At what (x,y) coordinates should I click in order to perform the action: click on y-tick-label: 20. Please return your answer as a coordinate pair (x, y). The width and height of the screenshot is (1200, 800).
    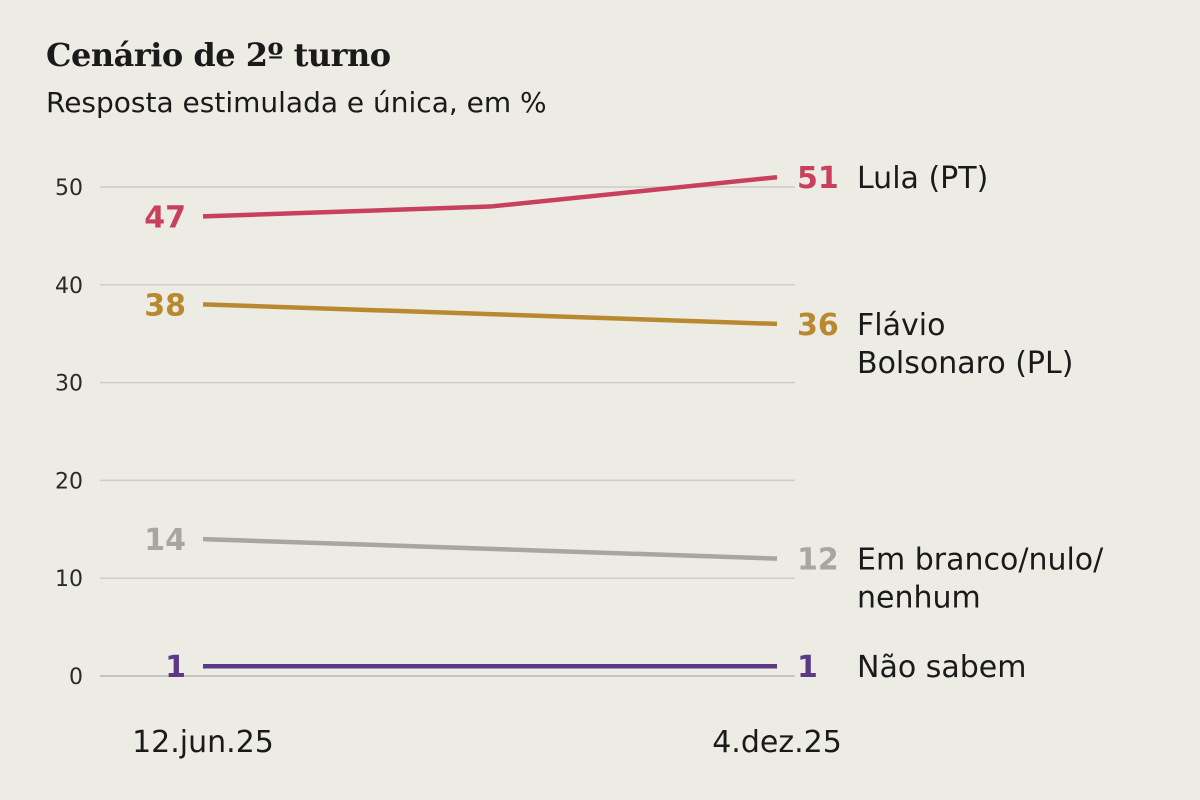
    Looking at the image, I should click on (69, 481).